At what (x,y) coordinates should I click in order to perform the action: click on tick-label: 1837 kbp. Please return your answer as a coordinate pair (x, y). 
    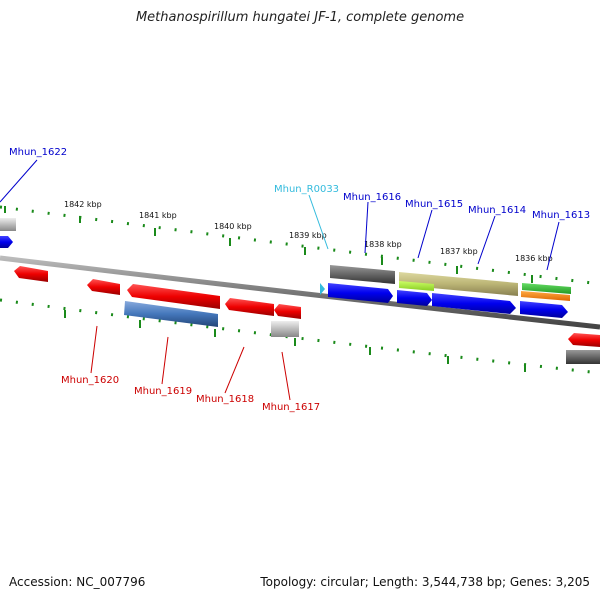
    Looking at the image, I should click on (459, 251).